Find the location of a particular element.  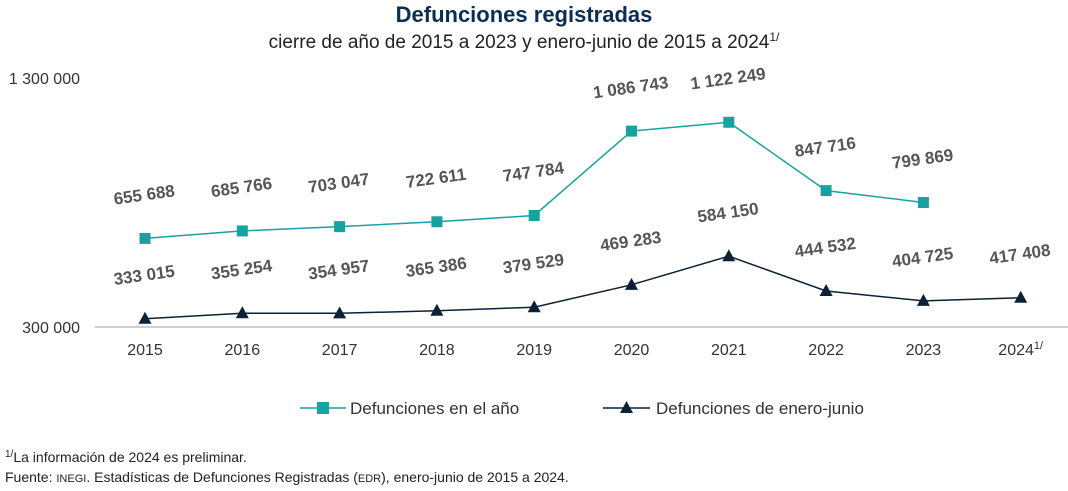

x-tick-label: 2020 is located at coordinates (632, 350).